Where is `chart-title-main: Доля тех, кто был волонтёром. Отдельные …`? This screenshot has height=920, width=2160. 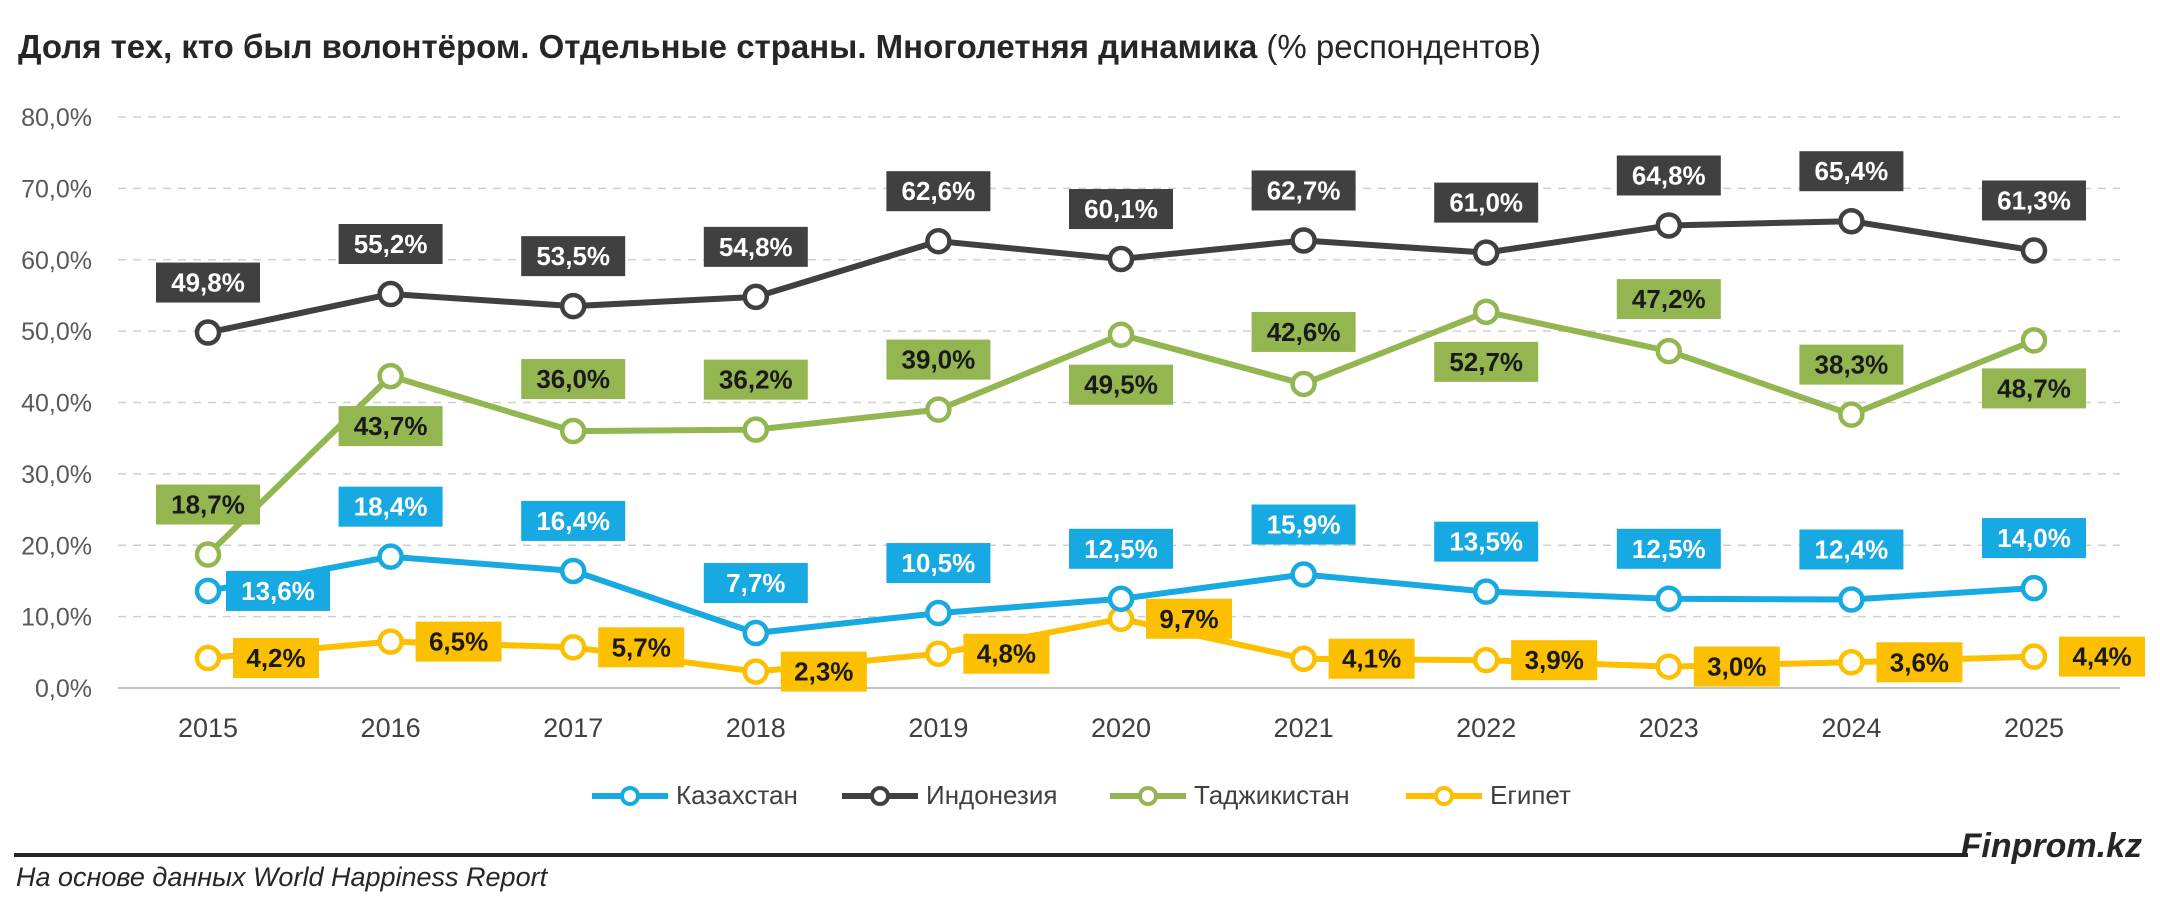 chart-title-main: Доля тех, кто был волонтёром. Отдельные … is located at coordinates (638, 46).